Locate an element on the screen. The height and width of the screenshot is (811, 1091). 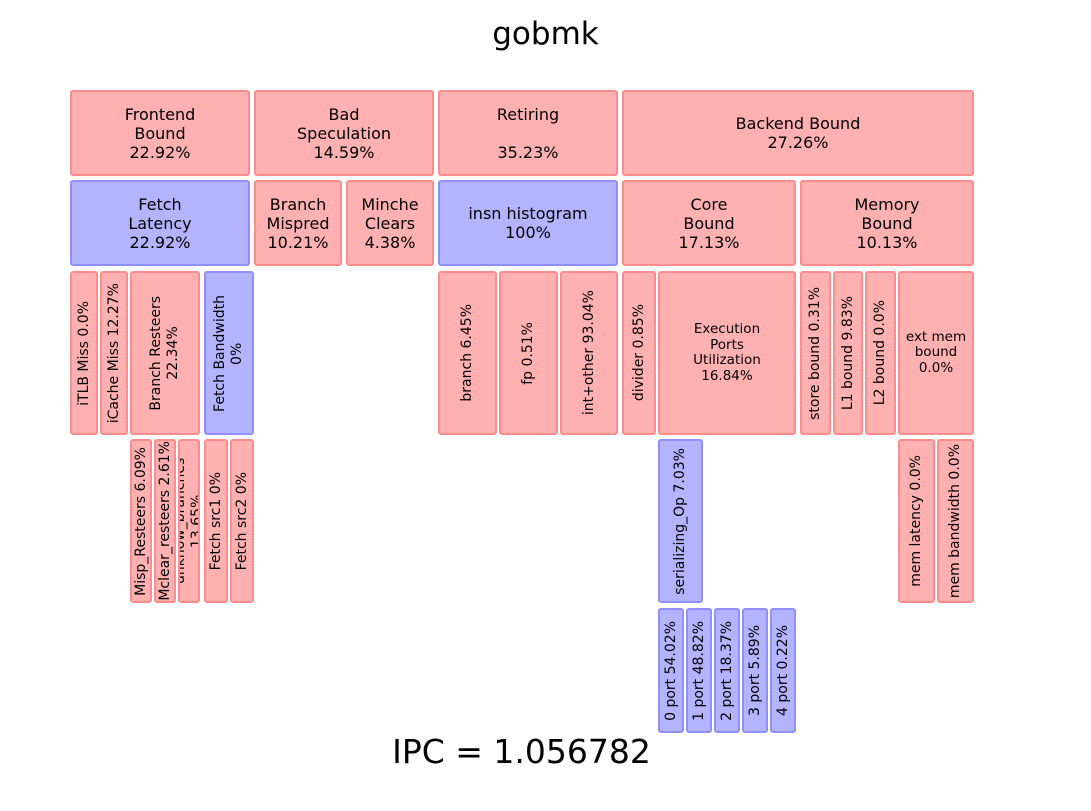
insn-histogram-box: insn histogram 100% is located at coordinates (528, 223).